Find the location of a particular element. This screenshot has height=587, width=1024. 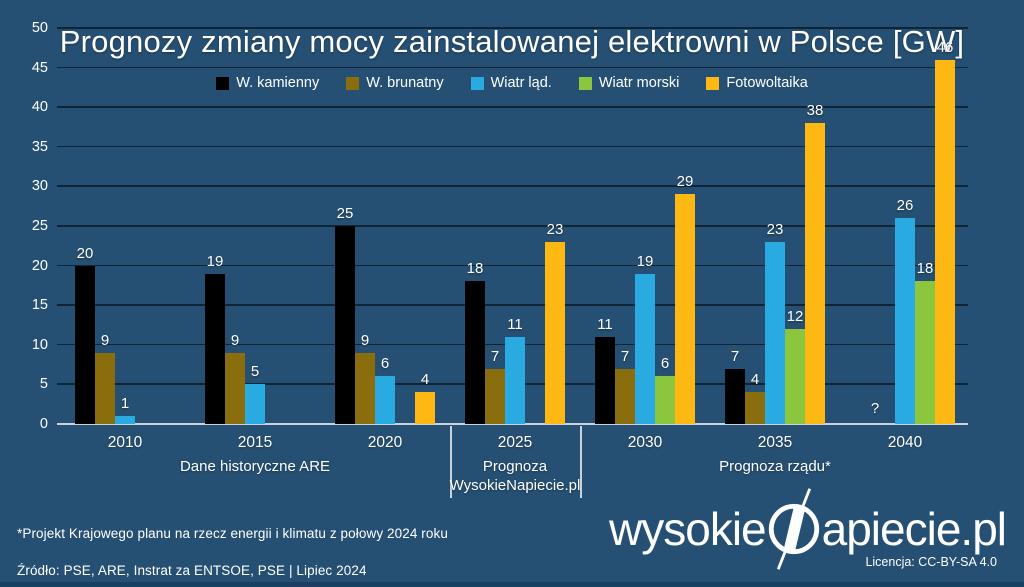

x-axis-label: 2015 is located at coordinates (255, 442).